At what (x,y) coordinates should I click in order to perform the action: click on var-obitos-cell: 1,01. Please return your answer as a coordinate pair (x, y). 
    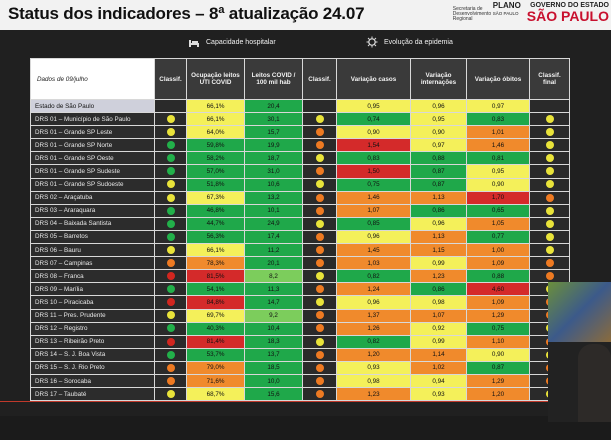
    Looking at the image, I should click on (498, 132).